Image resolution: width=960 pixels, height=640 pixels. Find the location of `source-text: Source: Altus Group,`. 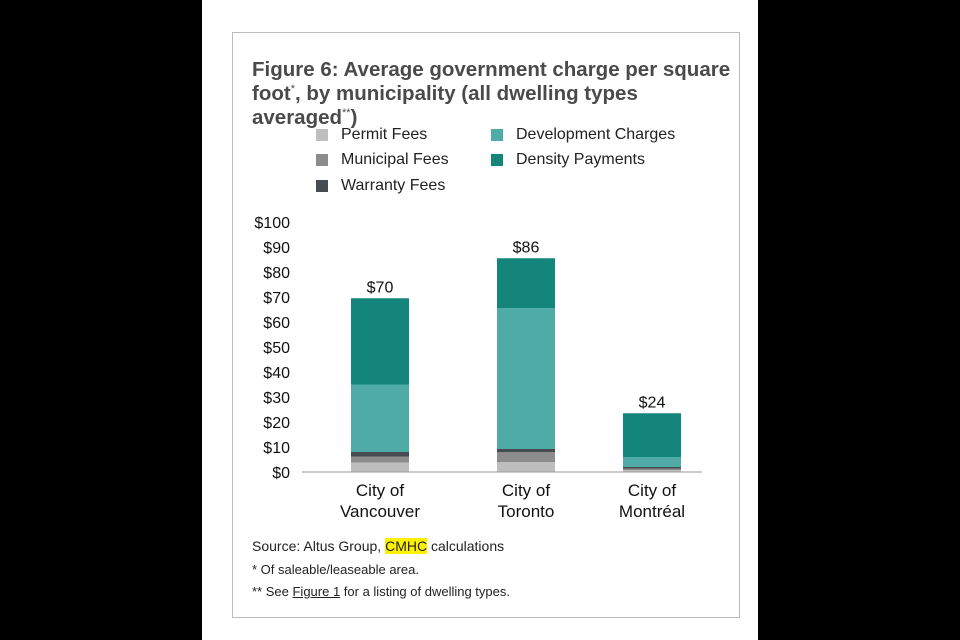

source-text: Source: Altus Group, is located at coordinates (319, 546).